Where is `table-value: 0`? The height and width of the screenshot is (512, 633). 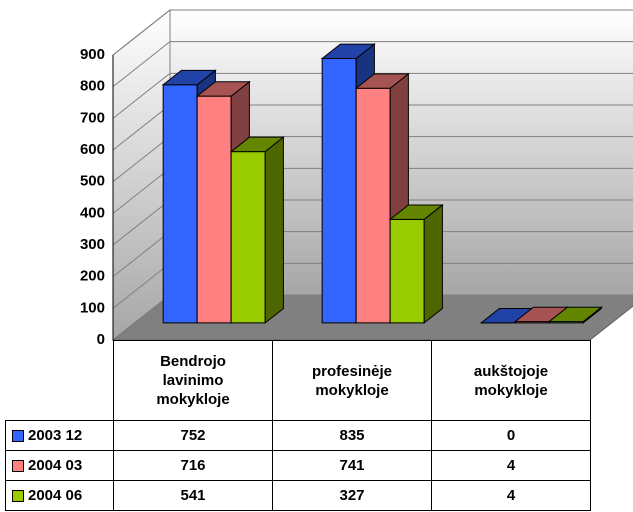 table-value: 0 is located at coordinates (511, 435).